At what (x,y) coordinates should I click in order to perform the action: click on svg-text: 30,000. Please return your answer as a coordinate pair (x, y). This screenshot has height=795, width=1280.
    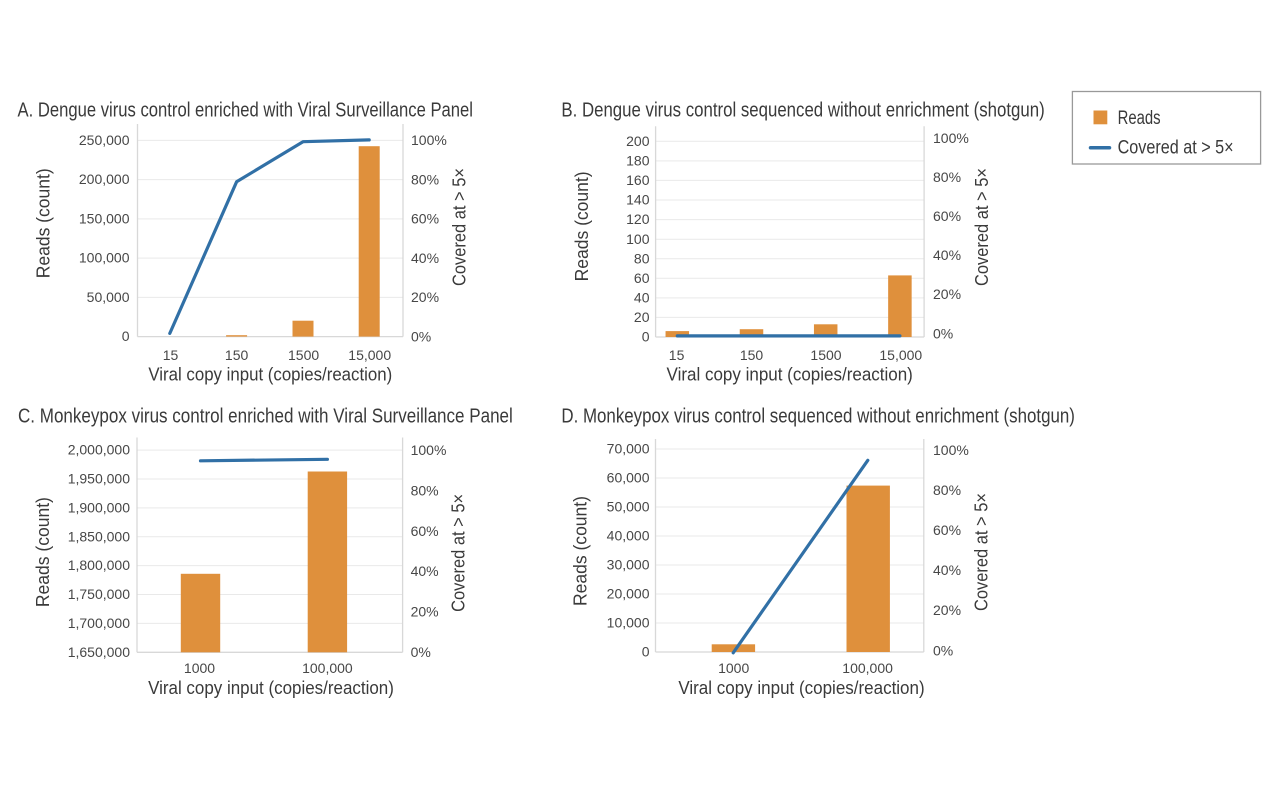
    Looking at the image, I should click on (628, 565).